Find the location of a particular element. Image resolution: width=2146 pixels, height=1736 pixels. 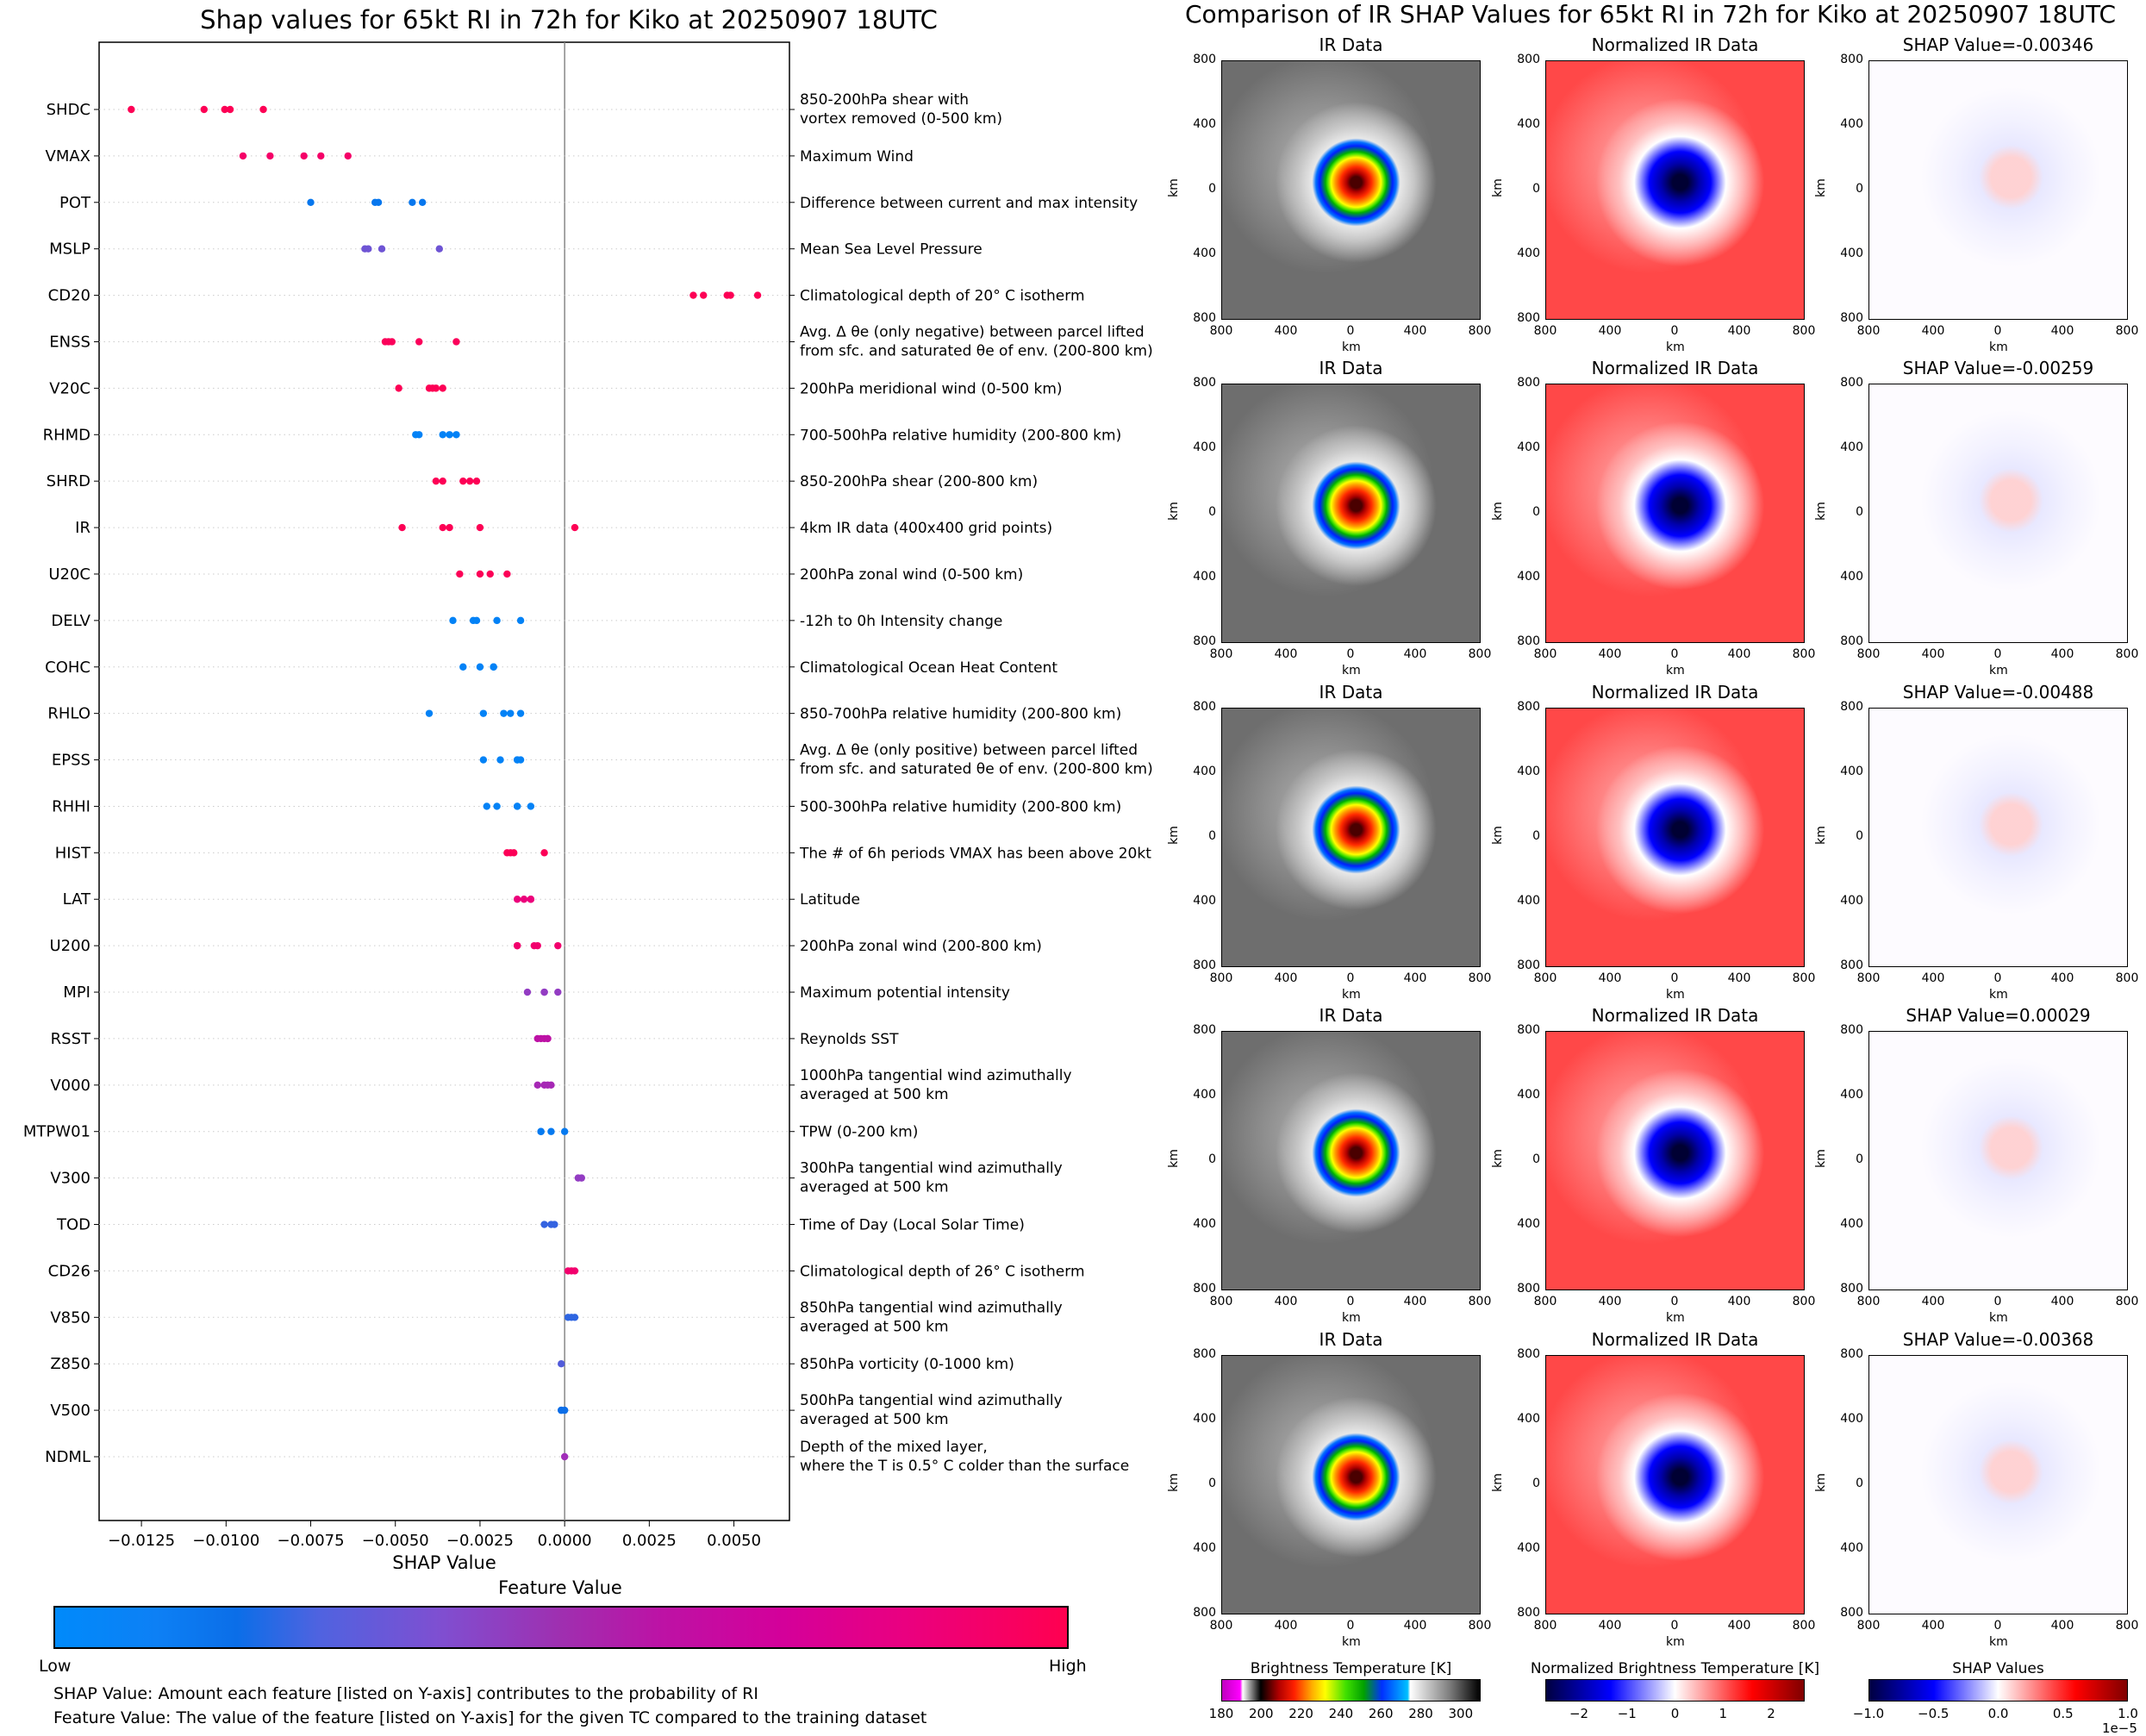

feature-label-mpi: MPI is located at coordinates (76, 993).